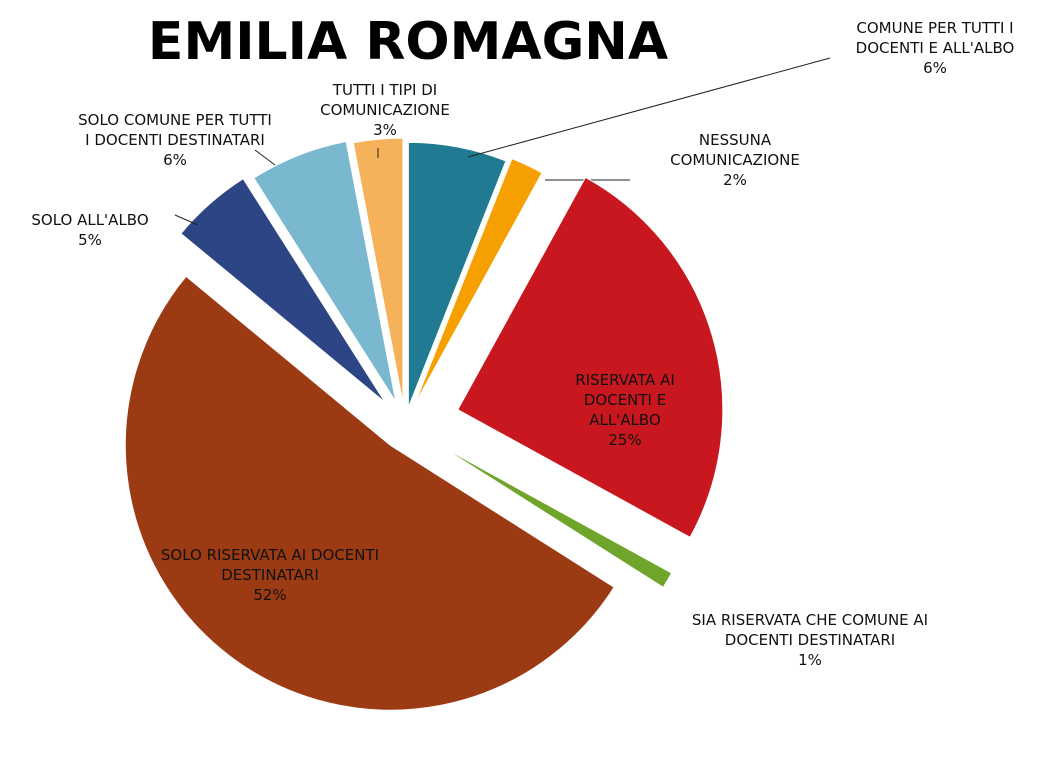  What do you see at coordinates (735, 150) in the screenshot?
I see `category-label: NESSUNA COMUNICAZIONE` at bounding box center [735, 150].